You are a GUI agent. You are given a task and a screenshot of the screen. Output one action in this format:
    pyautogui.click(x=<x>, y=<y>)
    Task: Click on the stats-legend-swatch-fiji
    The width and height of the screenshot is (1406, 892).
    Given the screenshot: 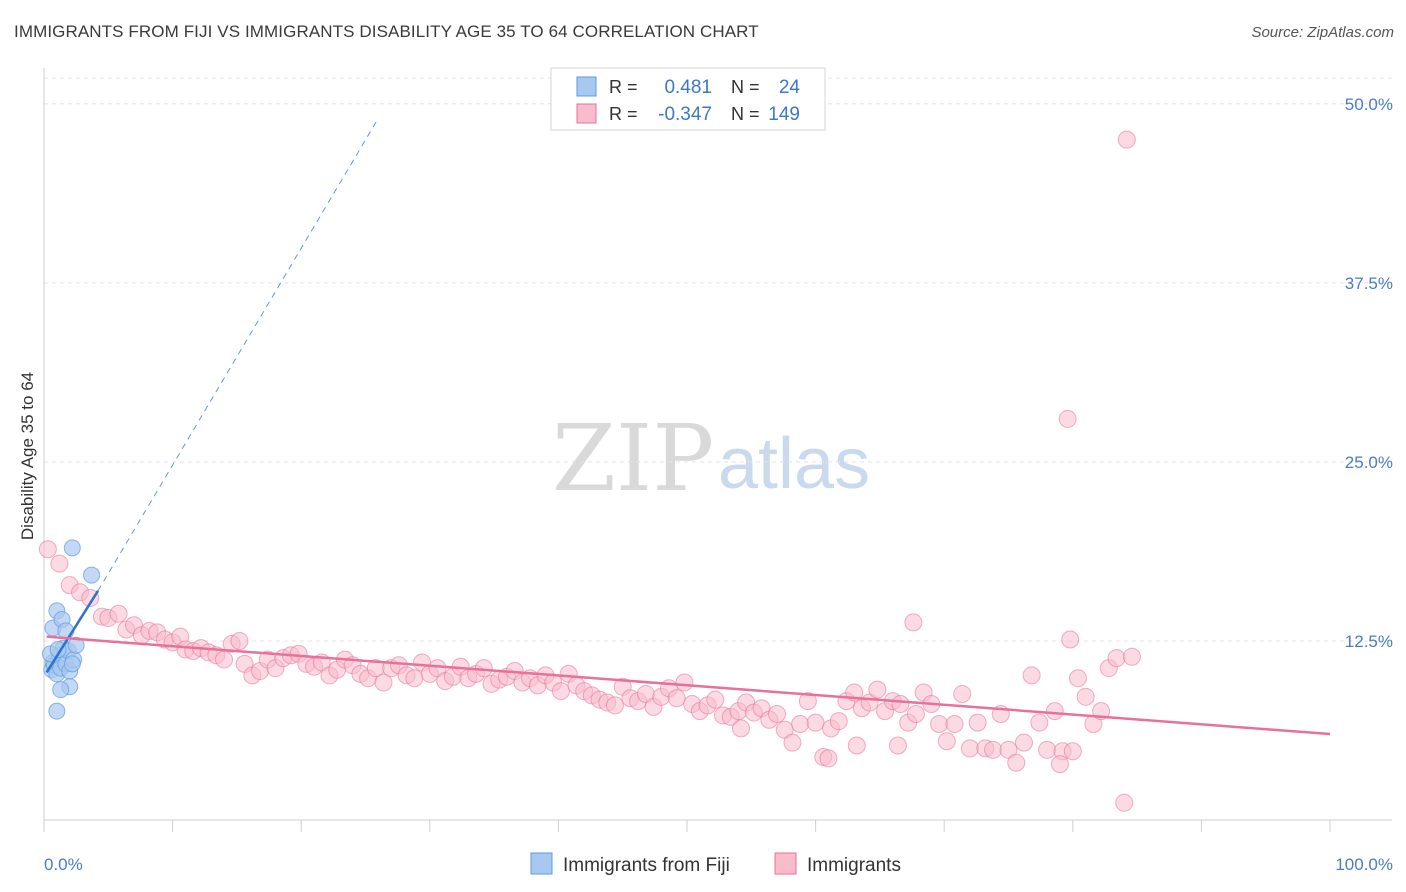 What is the action you would take?
    pyautogui.click(x=586, y=86)
    